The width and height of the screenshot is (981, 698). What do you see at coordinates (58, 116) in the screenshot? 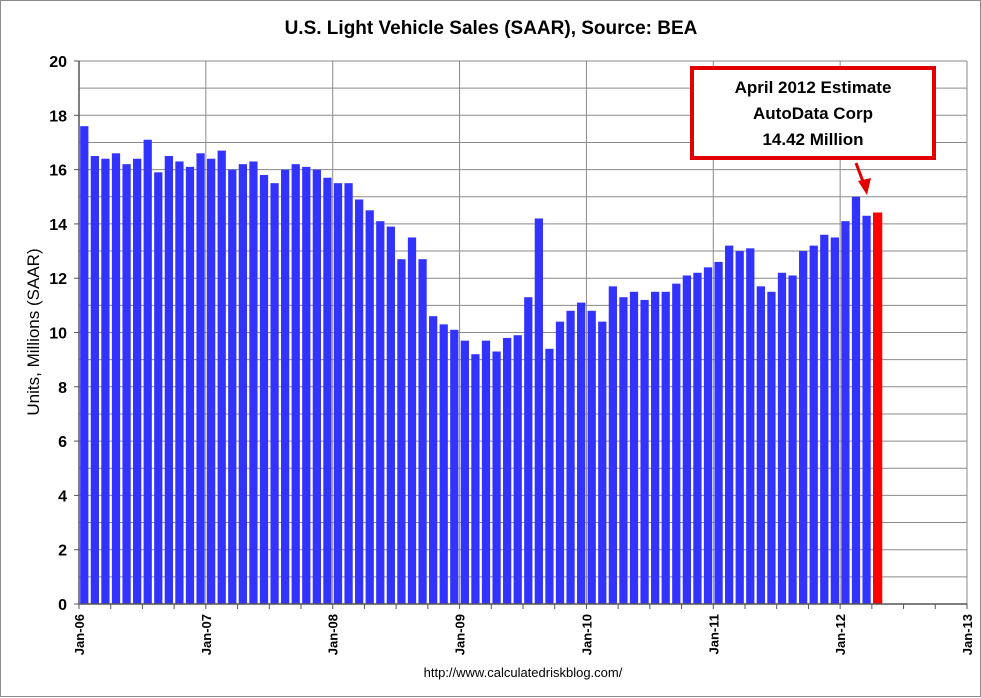
I see `y-tick-label: 18` at bounding box center [58, 116].